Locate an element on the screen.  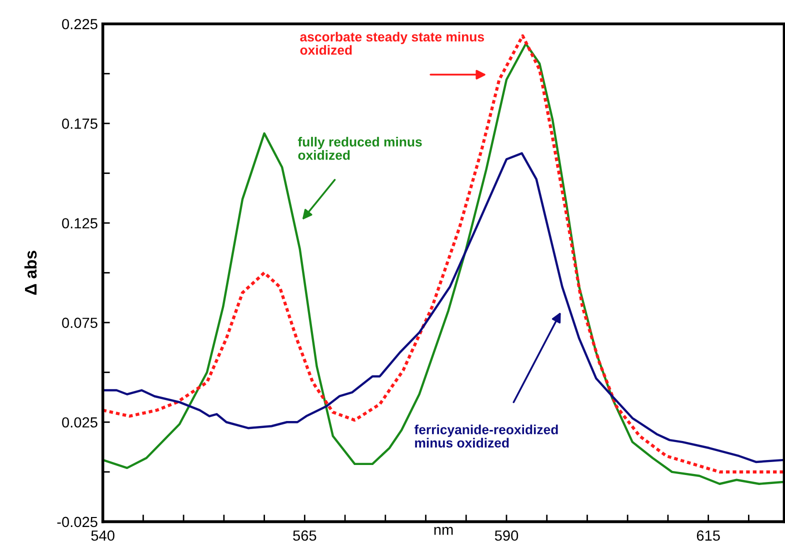
y-tick-label: 0.225 is located at coordinates (80, 24).